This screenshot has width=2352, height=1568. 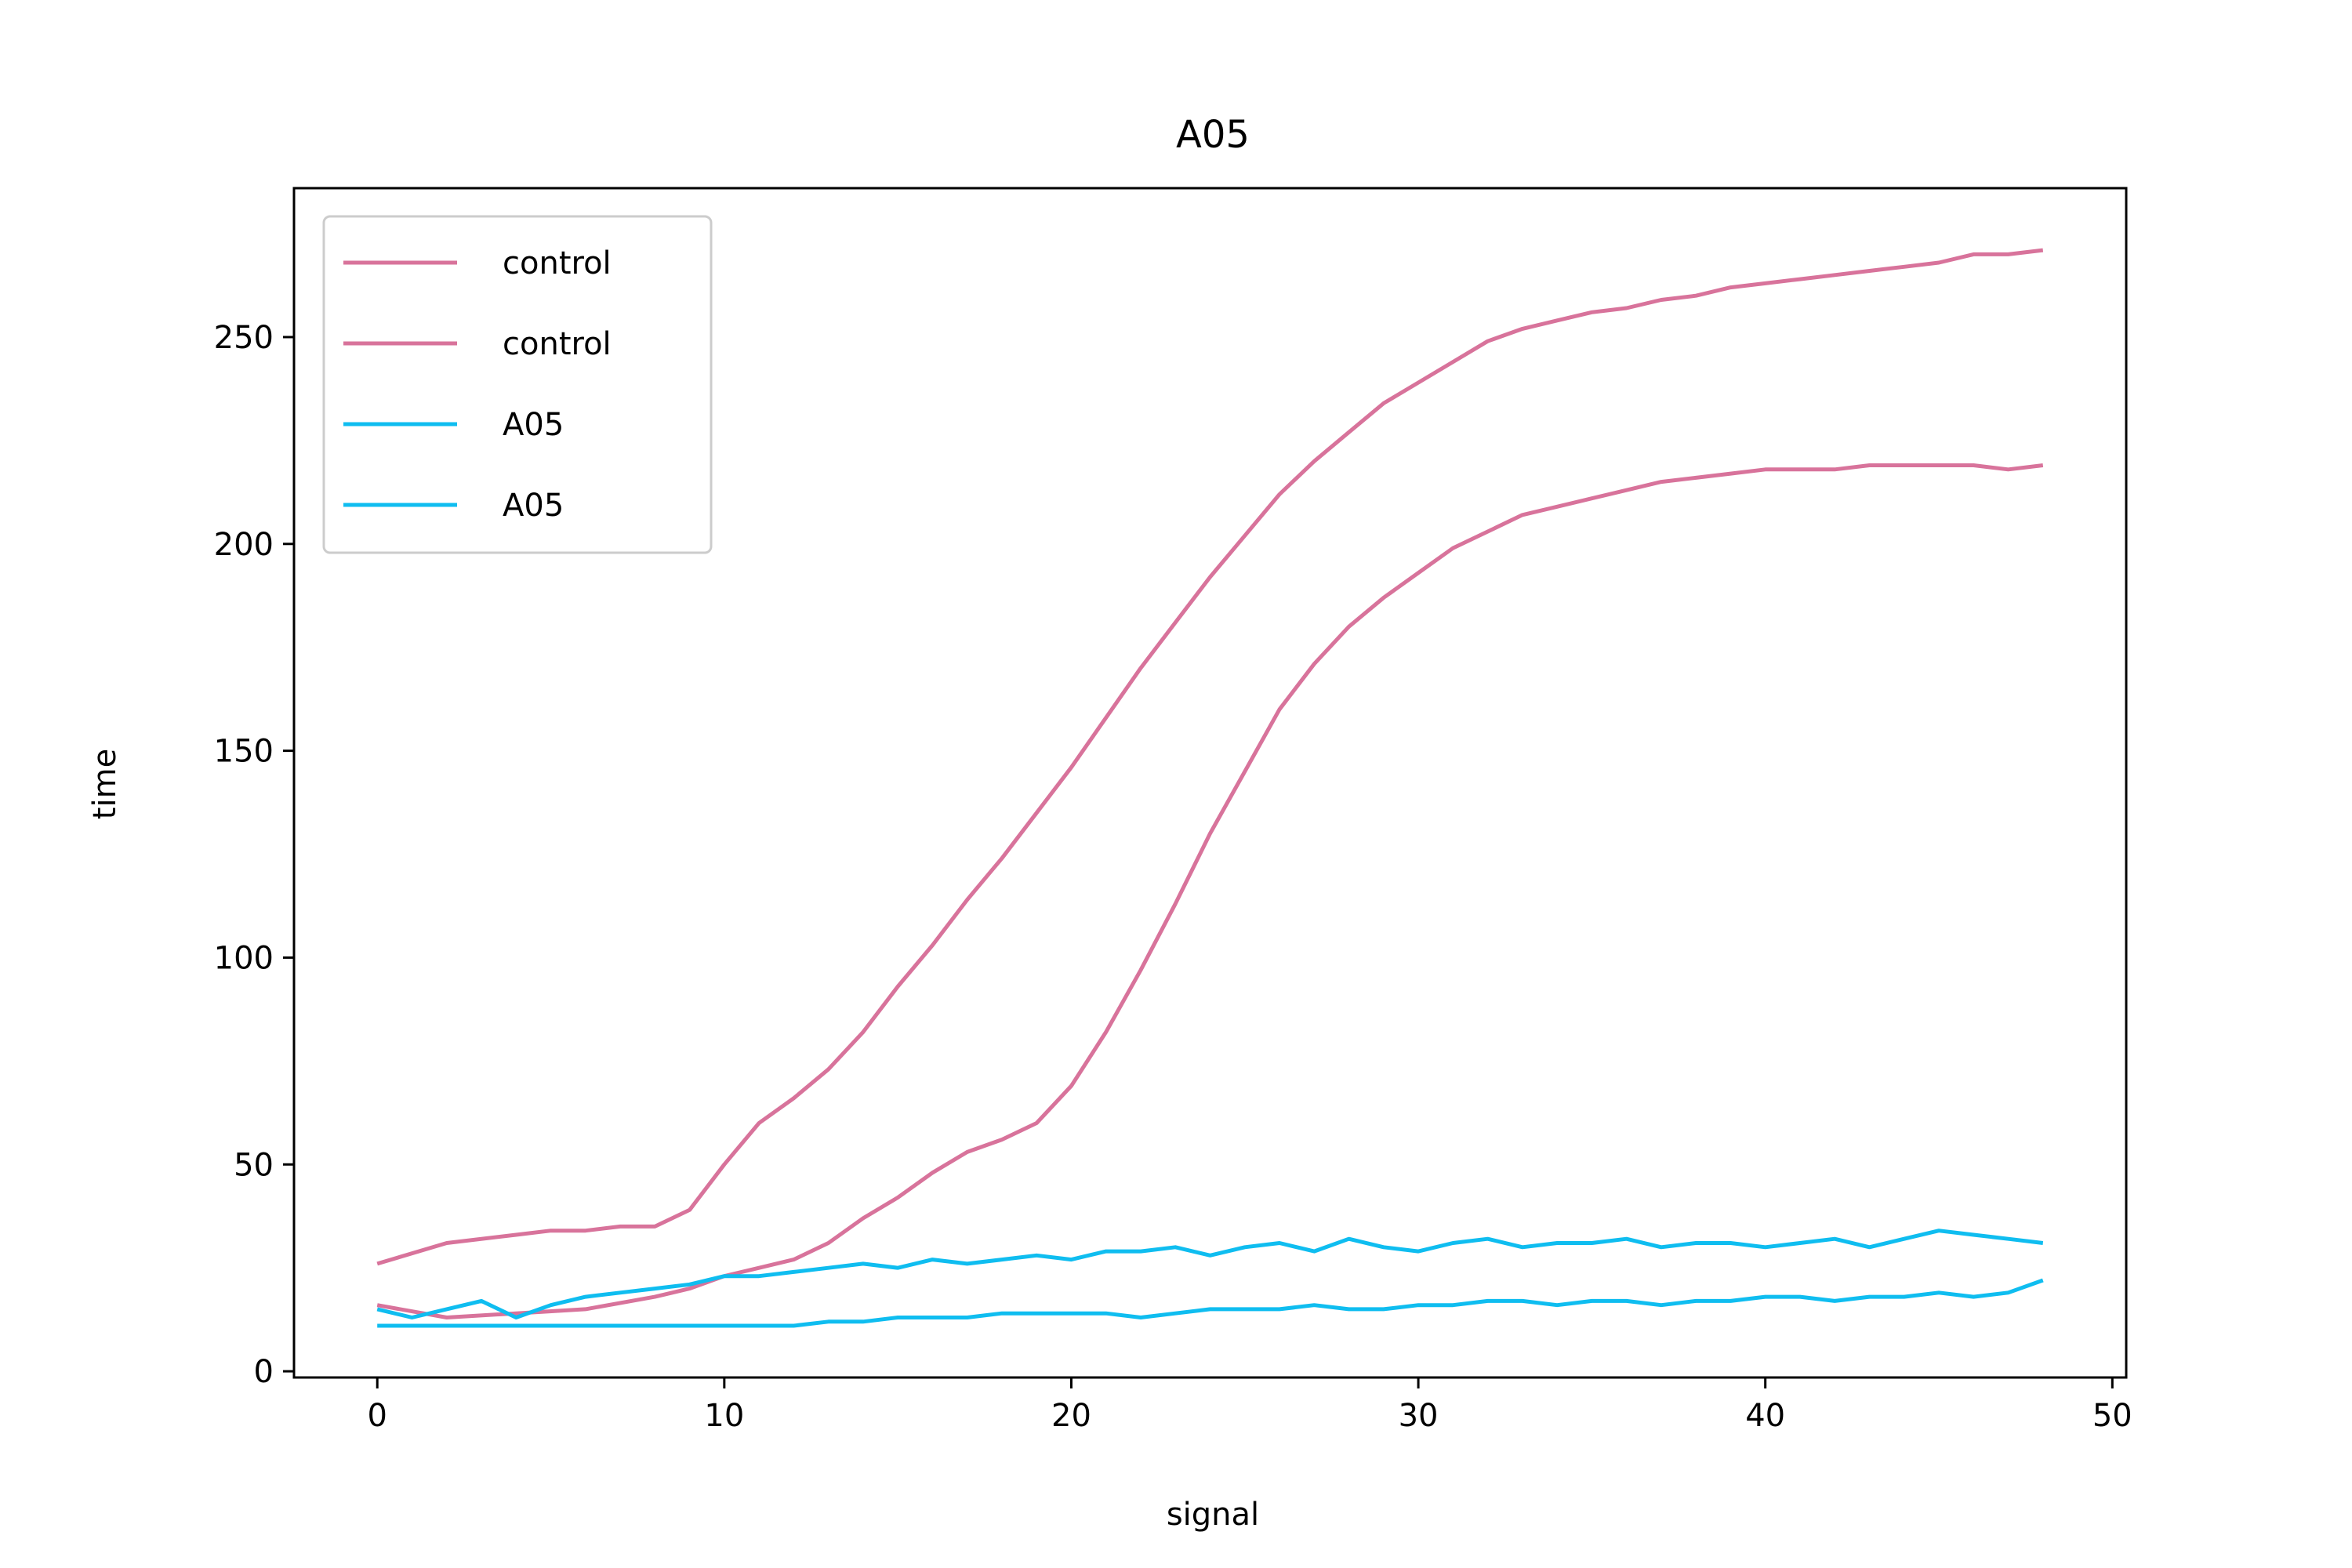 I want to click on legend-label-2: control, so click(x=557, y=344).